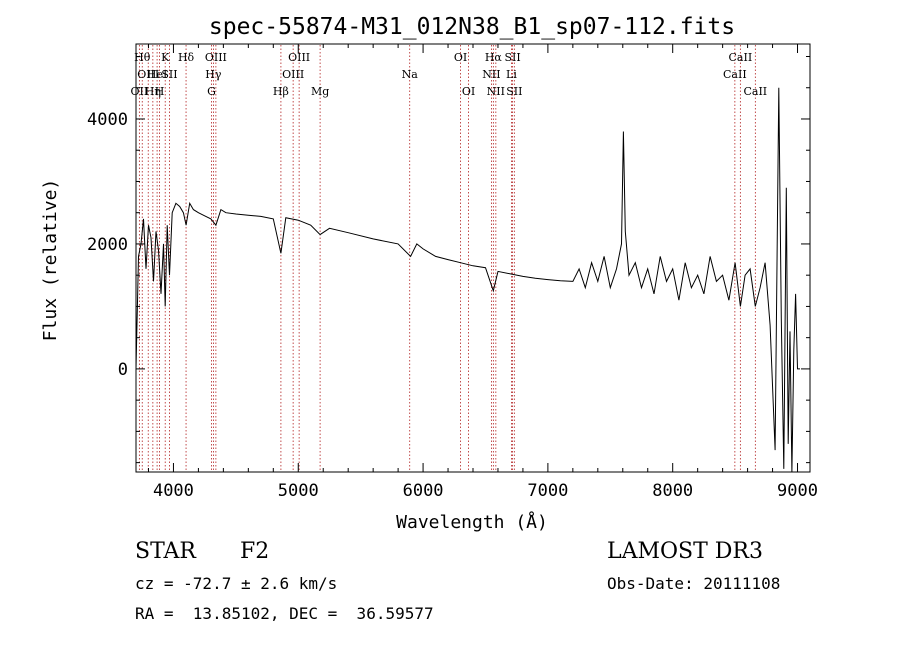  I want to click on line-label-22: Li, so click(511, 74).